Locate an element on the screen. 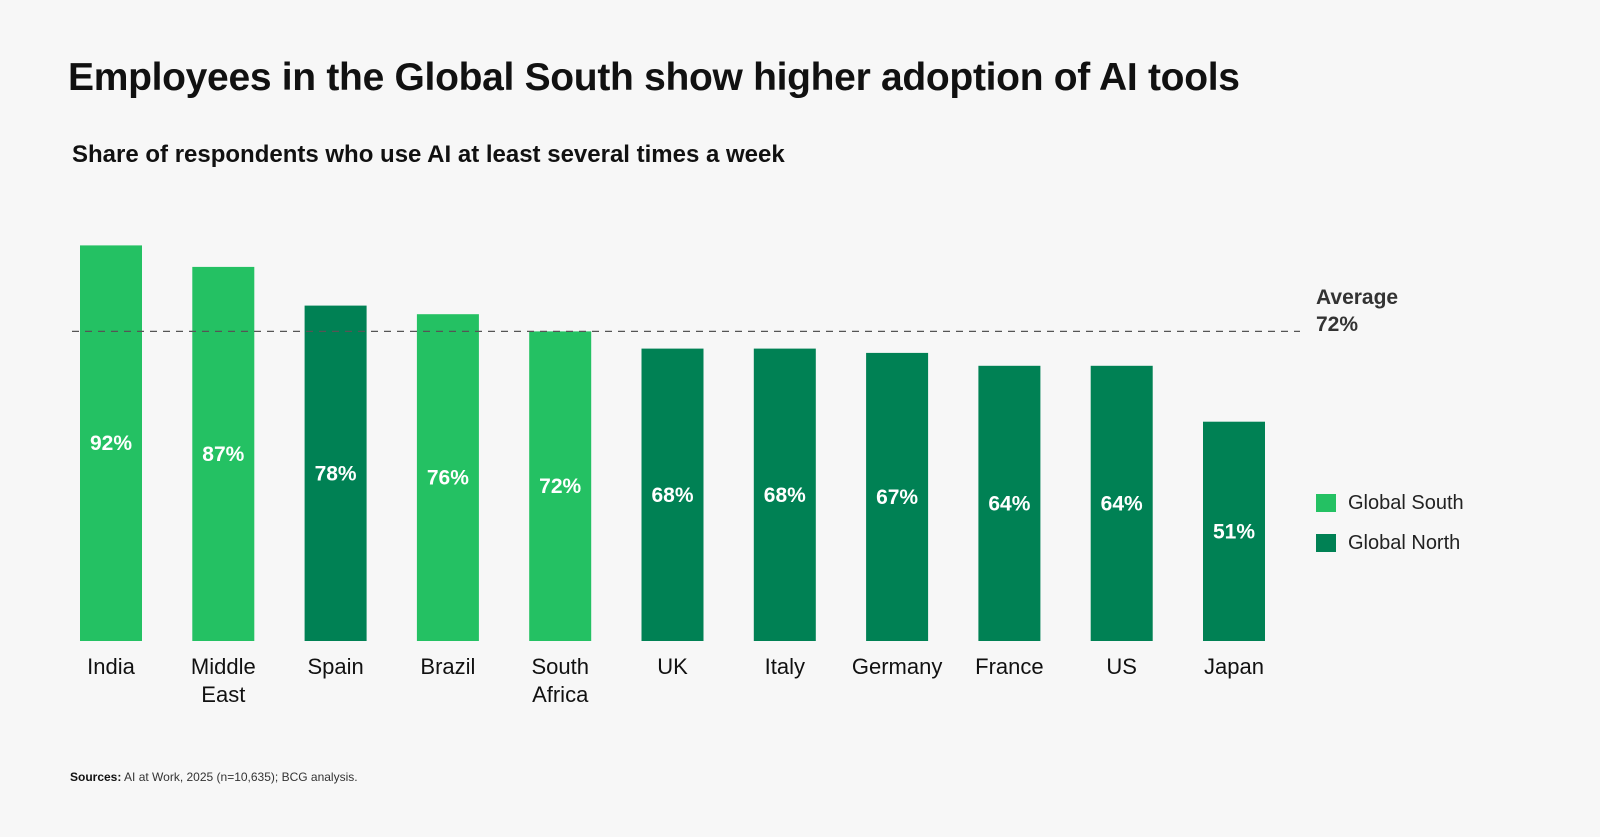 The image size is (1600, 837). category-label-south-africa: South Africa is located at coordinates (560, 680).